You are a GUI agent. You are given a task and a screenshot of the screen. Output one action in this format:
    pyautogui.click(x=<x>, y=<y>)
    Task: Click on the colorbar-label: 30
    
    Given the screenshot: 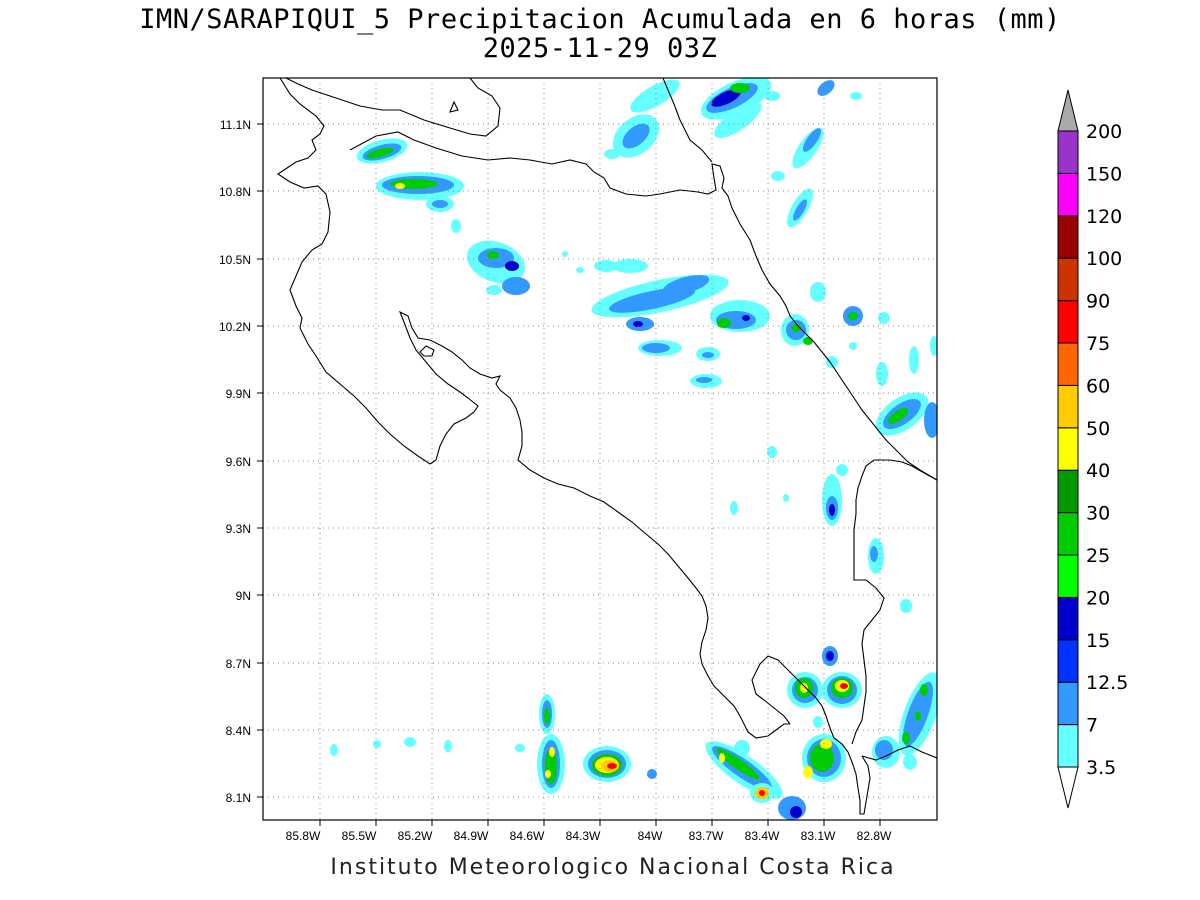 What is the action you would take?
    pyautogui.click(x=1098, y=514)
    